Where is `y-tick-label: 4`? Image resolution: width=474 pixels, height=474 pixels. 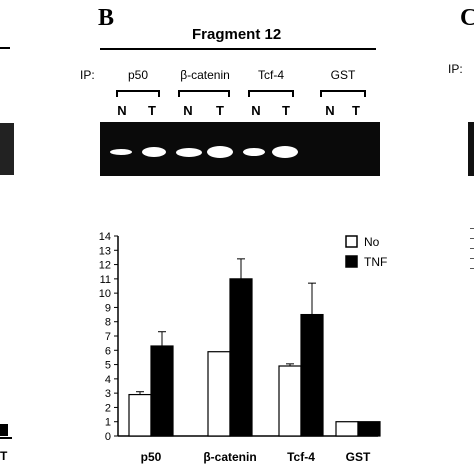
y-tick-label: 4 is located at coordinates (108, 380).